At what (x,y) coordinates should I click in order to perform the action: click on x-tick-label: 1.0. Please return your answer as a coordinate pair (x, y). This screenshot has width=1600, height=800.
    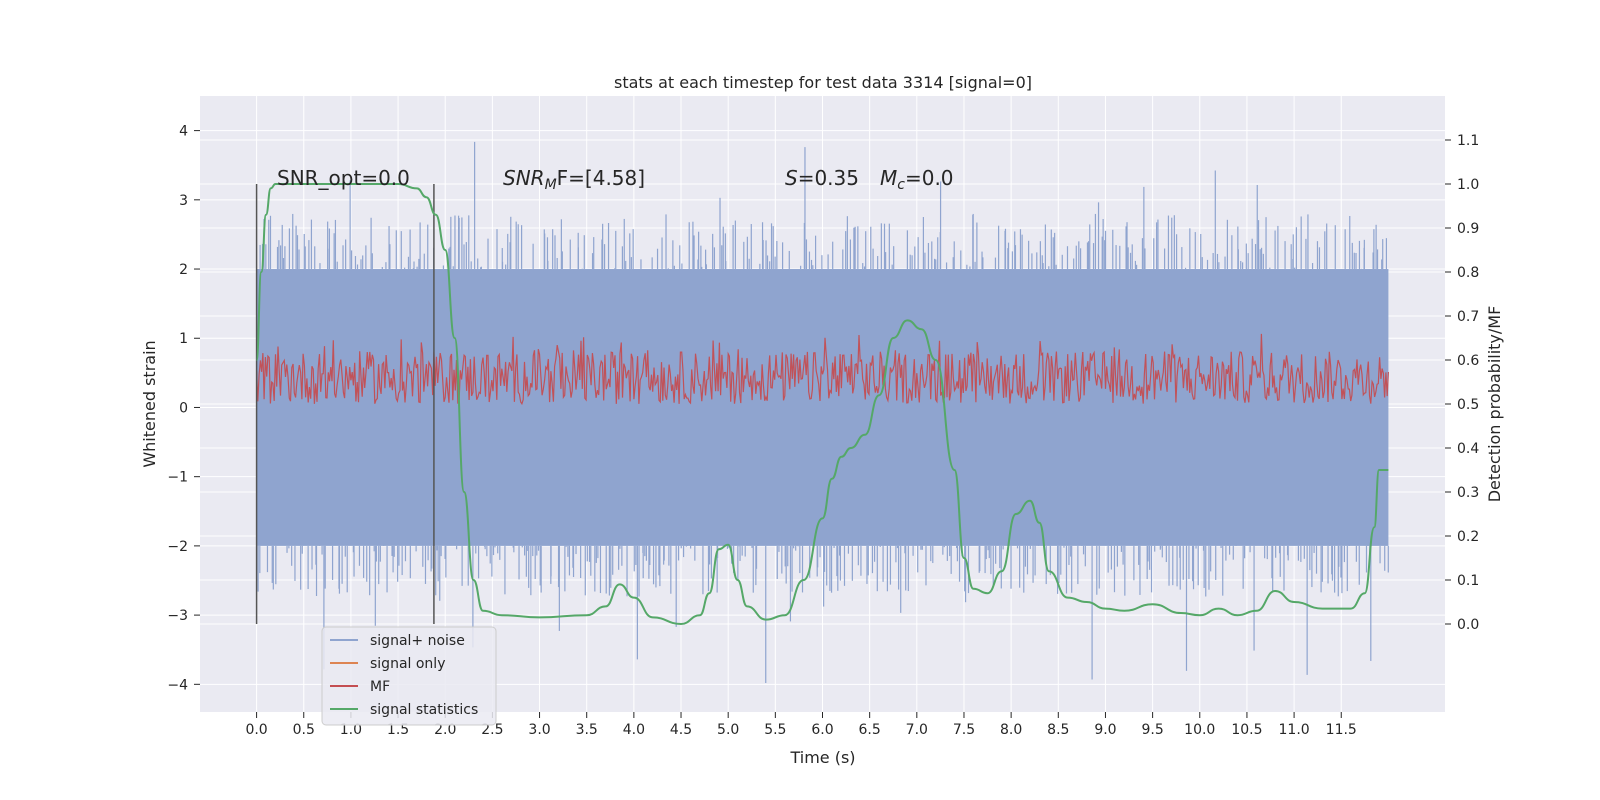
    Looking at the image, I should click on (351, 730).